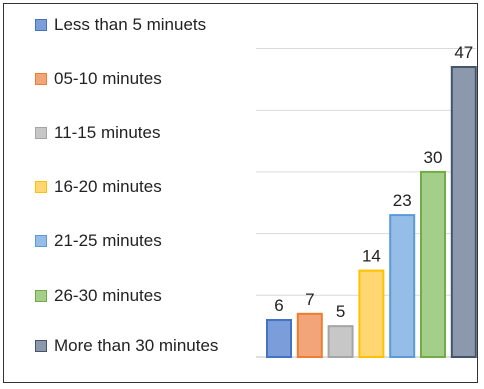 This screenshot has height=389, width=484. Describe the element at coordinates (108, 78) in the screenshot. I see `legend-label: 05-10 minutes` at that location.